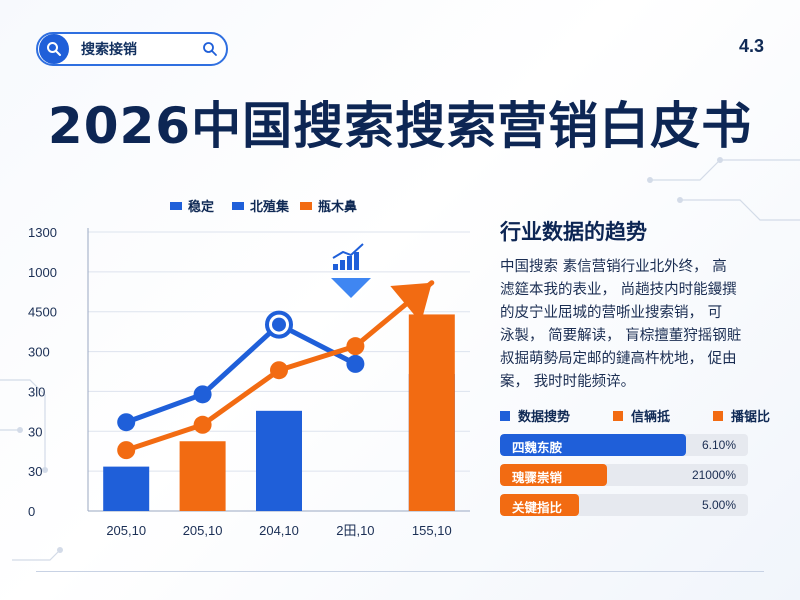  Describe the element at coordinates (750, 417) in the screenshot. I see `panel-legend-label: 播锯比` at that location.